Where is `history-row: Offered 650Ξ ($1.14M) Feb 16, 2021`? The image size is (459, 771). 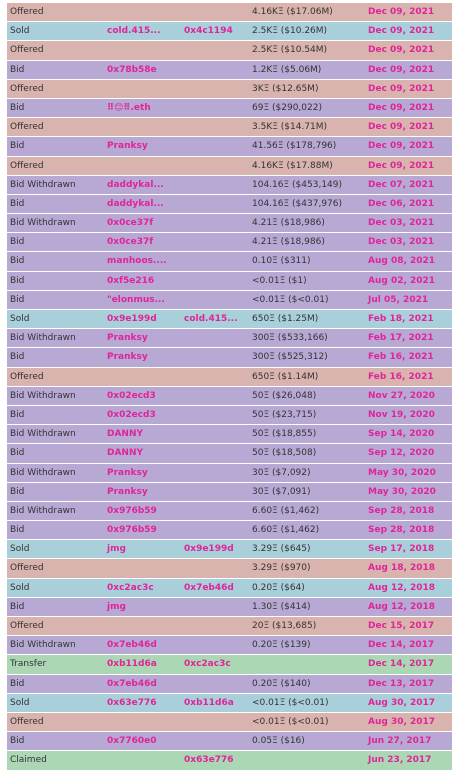
history-row: Offered 650Ξ ($1.14M) Feb 16, 2021 is located at coordinates (229, 377).